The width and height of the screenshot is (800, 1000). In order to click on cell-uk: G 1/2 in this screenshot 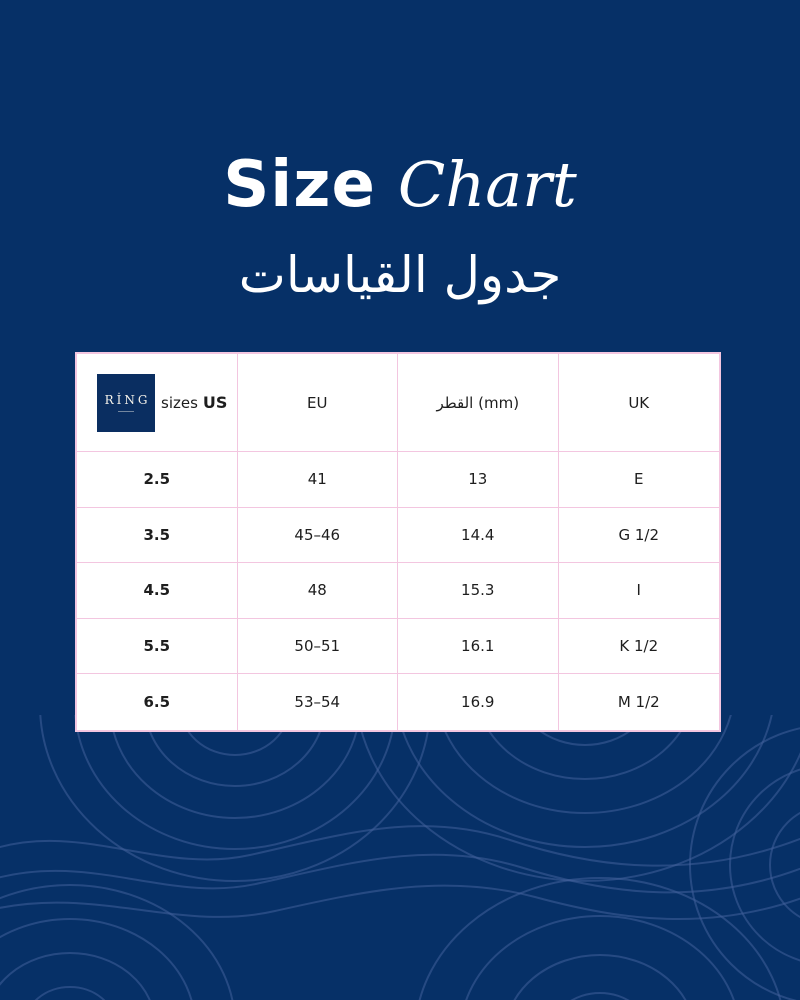, I will do `click(638, 536)`.